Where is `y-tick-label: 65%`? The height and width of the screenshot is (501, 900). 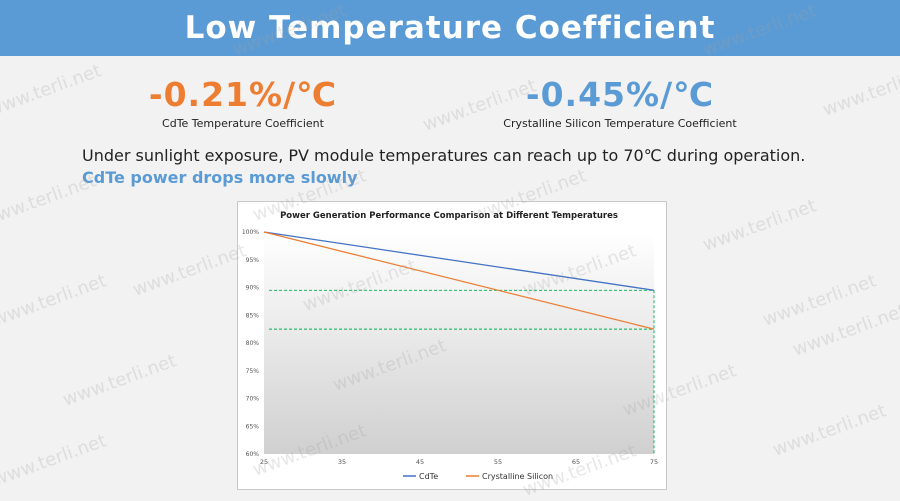 y-tick-label: 65% is located at coordinates (253, 426).